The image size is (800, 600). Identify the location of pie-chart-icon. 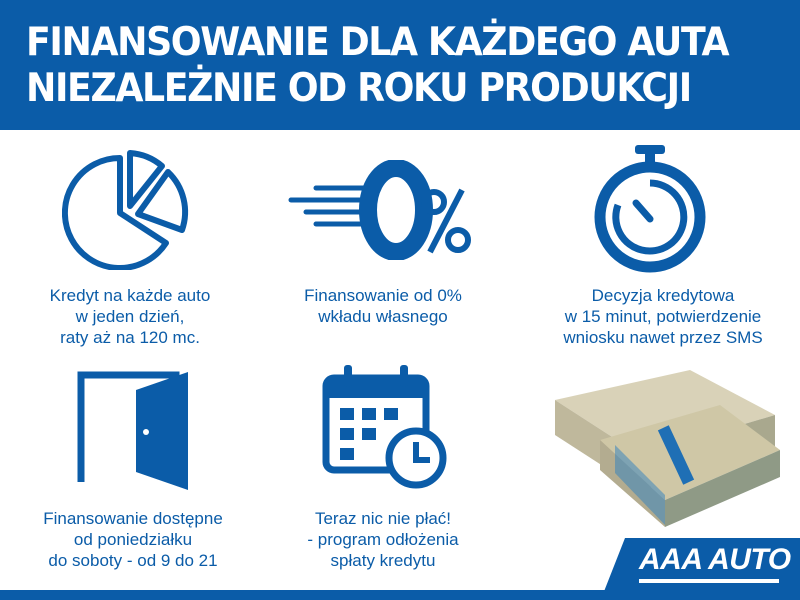
(125, 210).